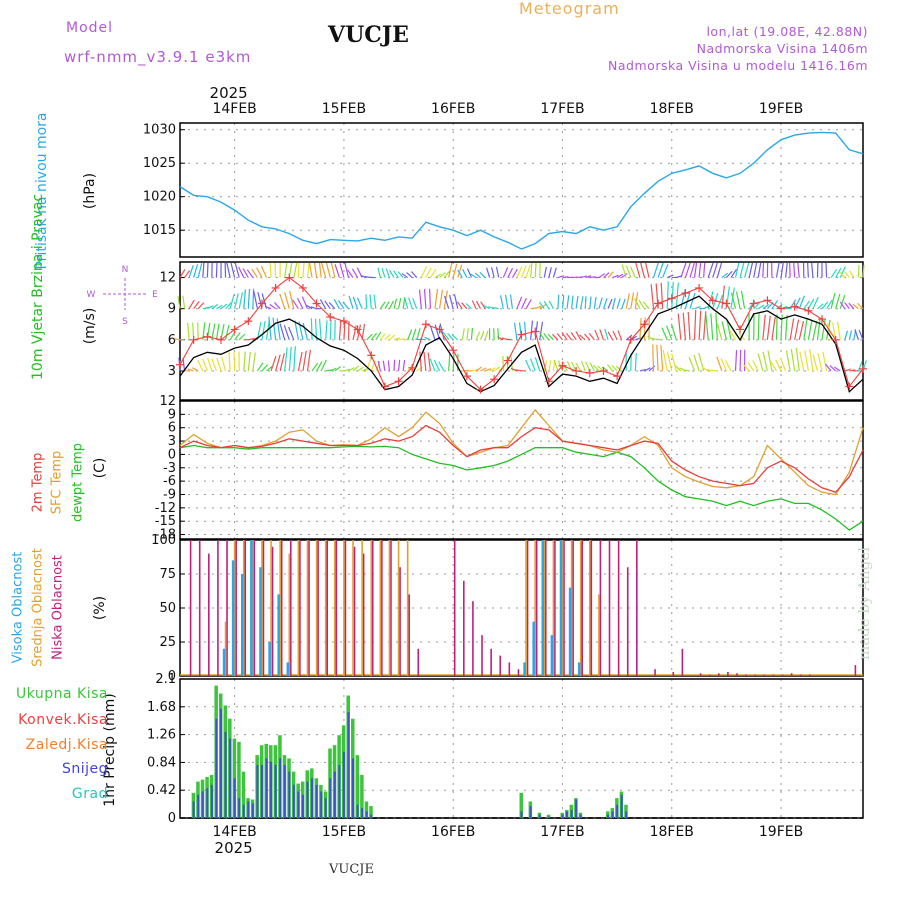 The height and width of the screenshot is (900, 900). I want to click on precip-legend-conv: Konvek.Kisa, so click(63, 720).